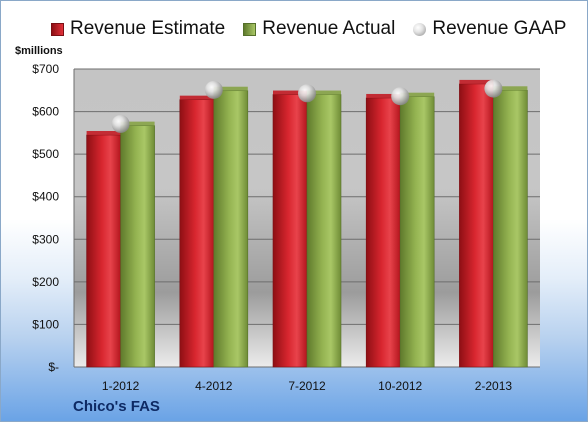 This screenshot has width=588, height=422. I want to click on gaap-points, so click(307, 106).